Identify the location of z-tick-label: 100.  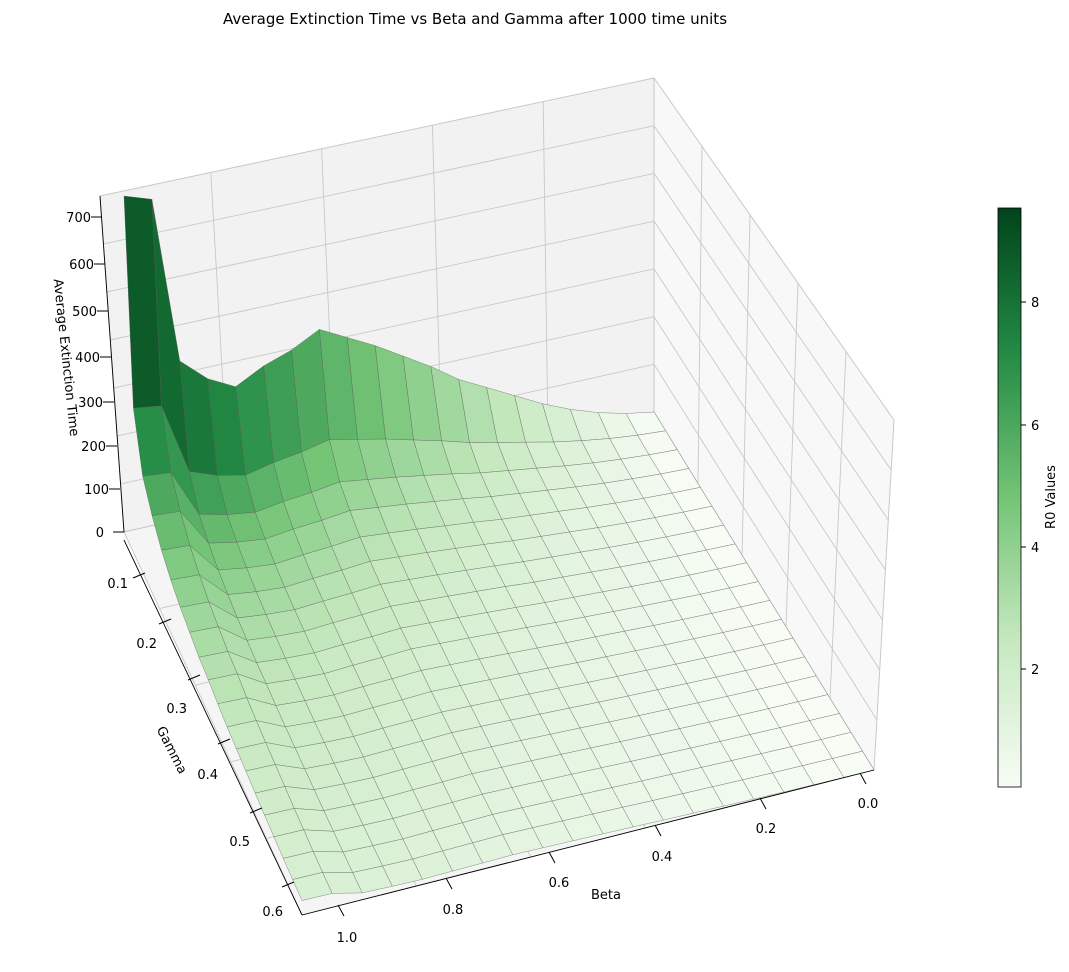
(96, 490).